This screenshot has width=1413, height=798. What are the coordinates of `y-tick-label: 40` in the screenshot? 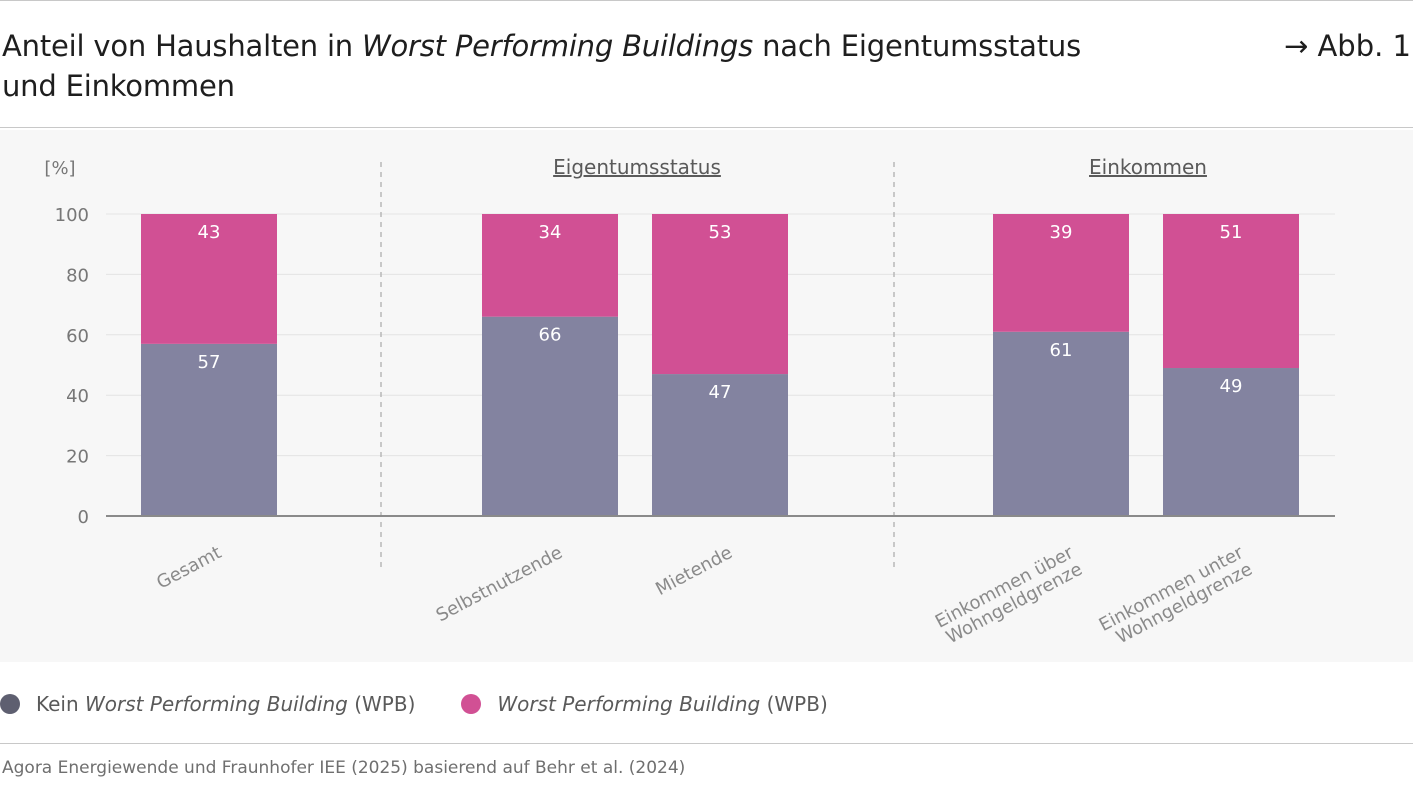 It's located at (77, 396).